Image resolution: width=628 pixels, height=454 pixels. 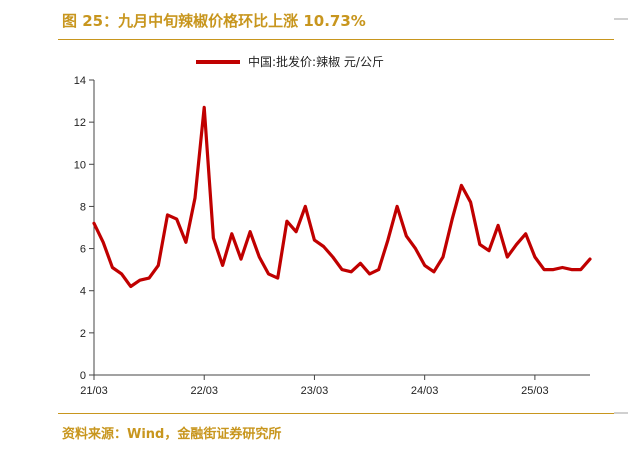 I want to click on x-tick-label: 24/03, so click(x=425, y=391).